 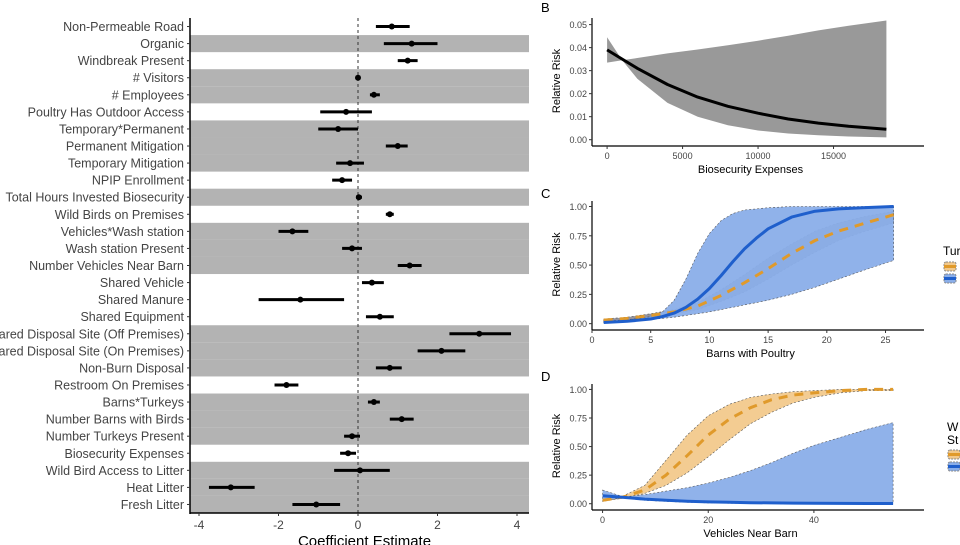 I want to click on x-tick-label: -2, so click(x=278, y=525).